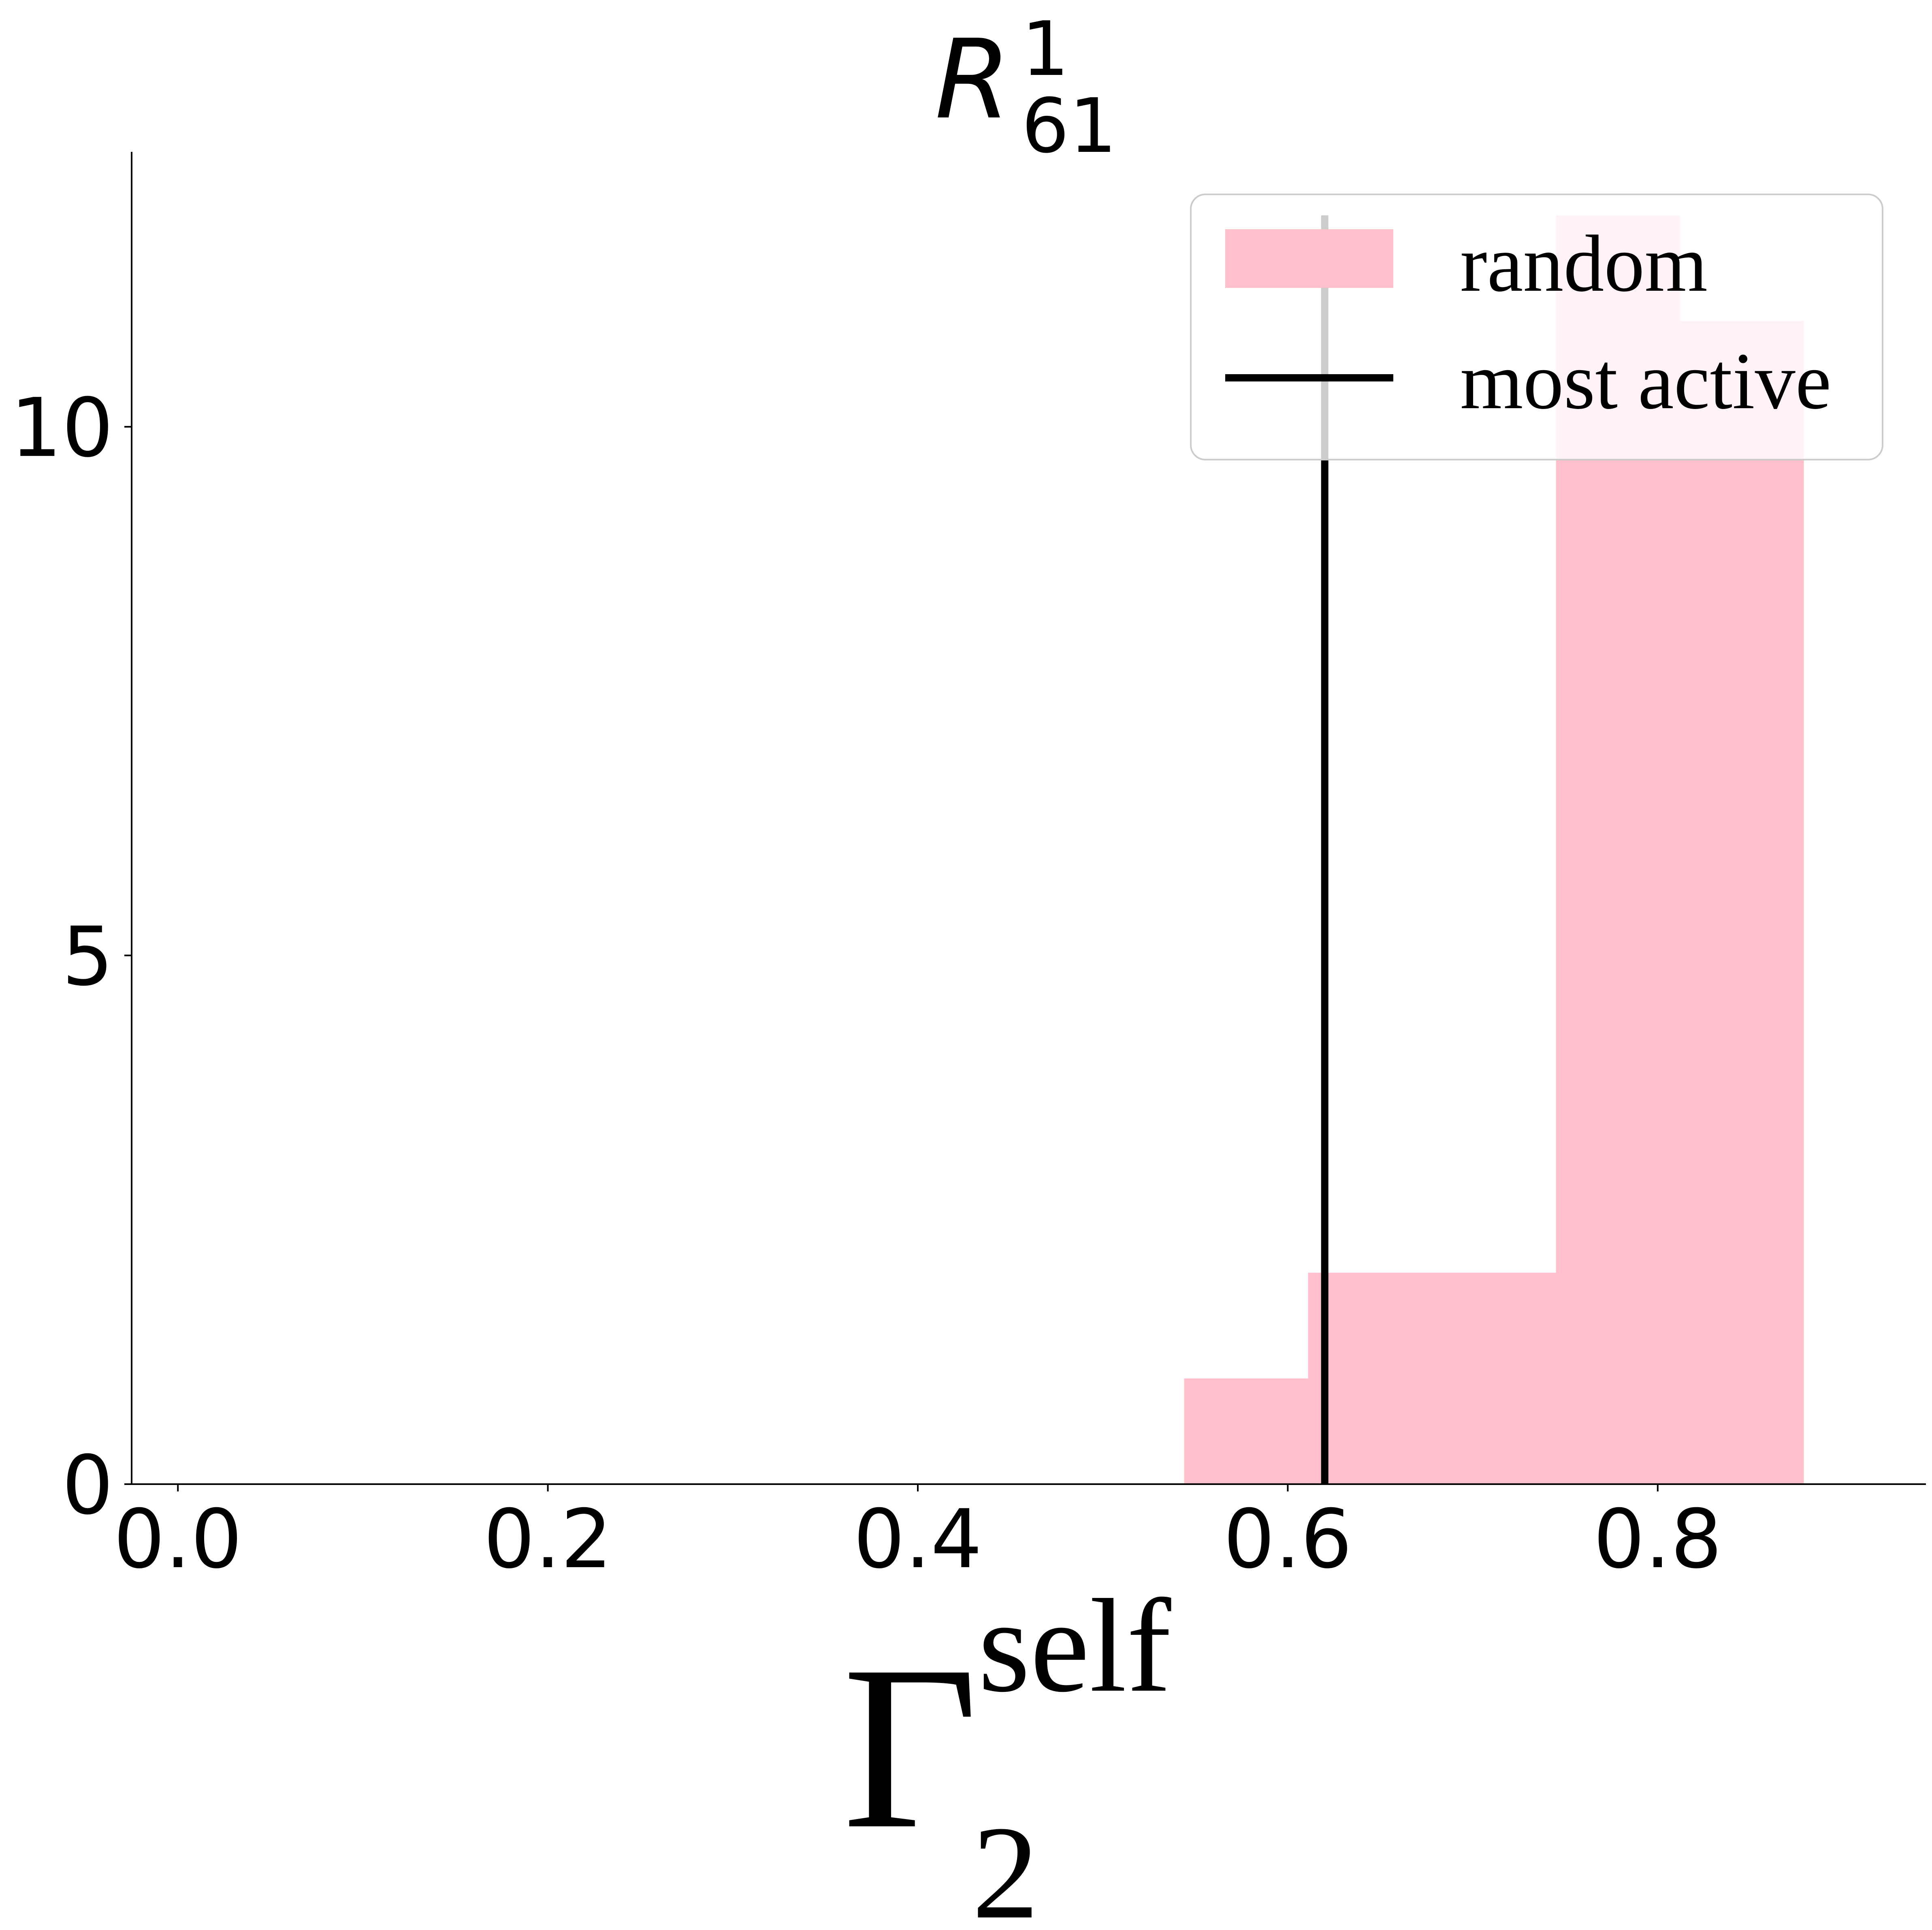 Image resolution: width=1932 pixels, height=1930 pixels. What do you see at coordinates (1309, 258) in the screenshot?
I see `legend-swatch-random` at bounding box center [1309, 258].